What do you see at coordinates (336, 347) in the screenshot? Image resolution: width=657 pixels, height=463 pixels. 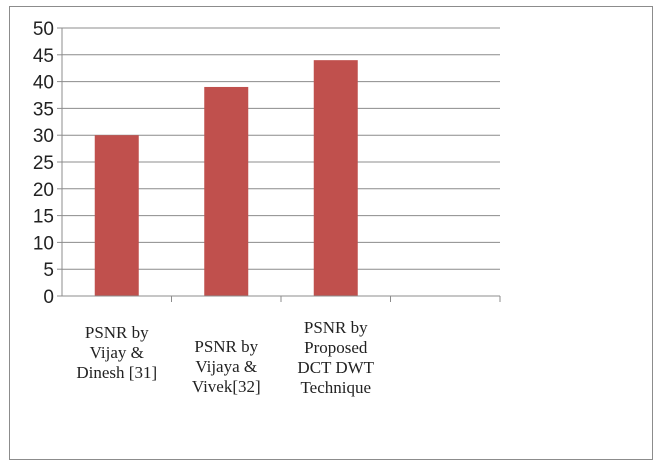 I see `category-label-line: Proposed` at bounding box center [336, 347].